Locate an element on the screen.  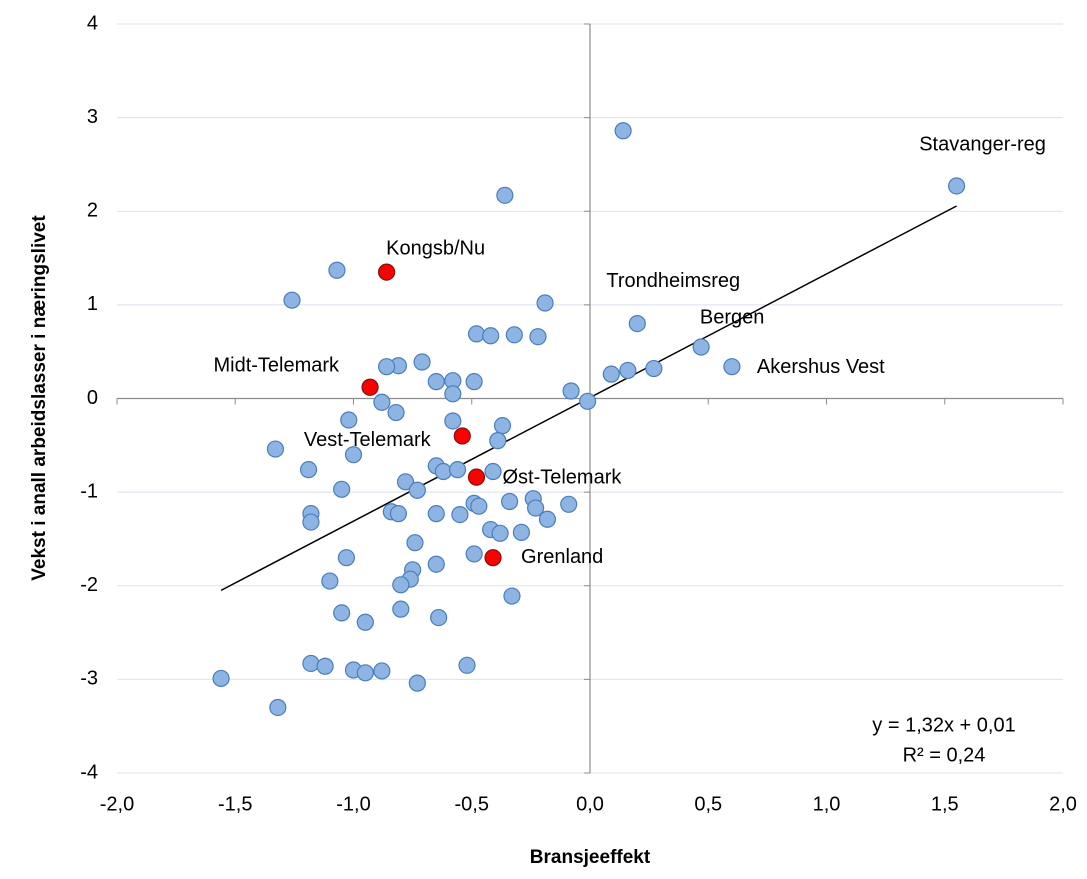
x-tick-label: -2,0 is located at coordinates (117, 804).